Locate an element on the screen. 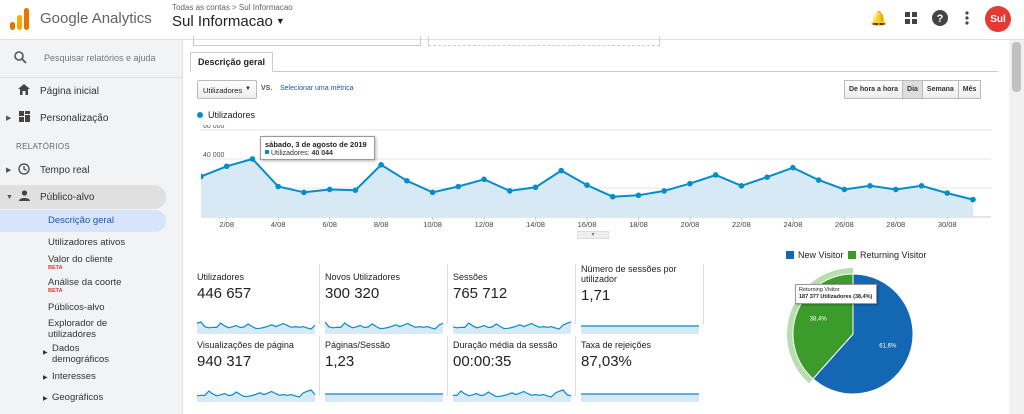  sidebar-subitem-overview: Descrição geral is located at coordinates (81, 220).